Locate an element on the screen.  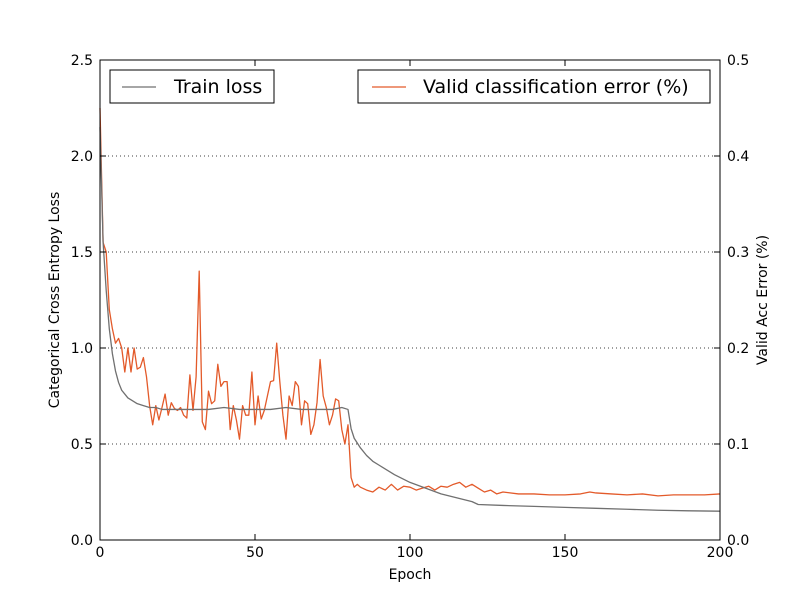
y-left-tick-label: 2.0 is located at coordinates (82, 157).